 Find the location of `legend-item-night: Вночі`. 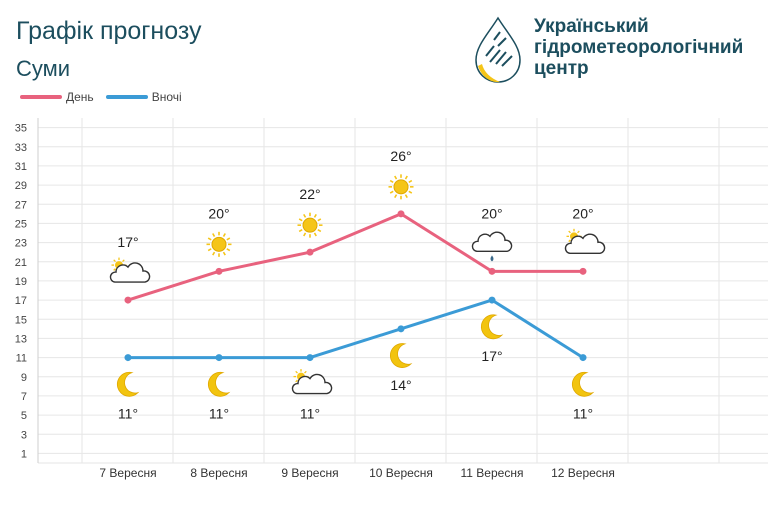

legend-item-night: Вночі is located at coordinates (143, 97).